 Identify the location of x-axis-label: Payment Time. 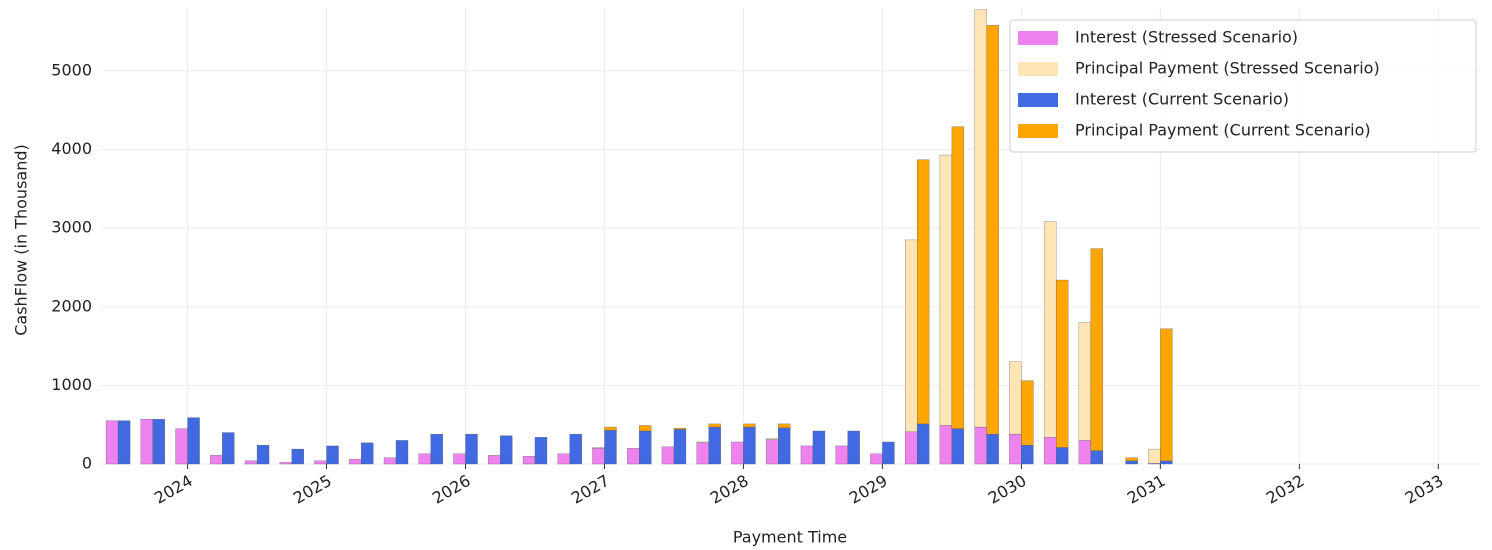
(790, 537).